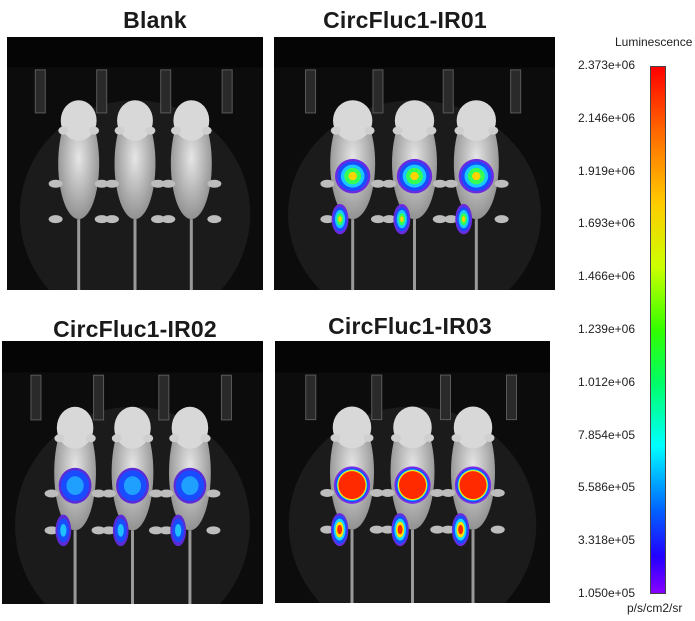  What do you see at coordinates (606, 381) in the screenshot?
I see `colorbar-tick-label: 1.012e+06` at bounding box center [606, 381].